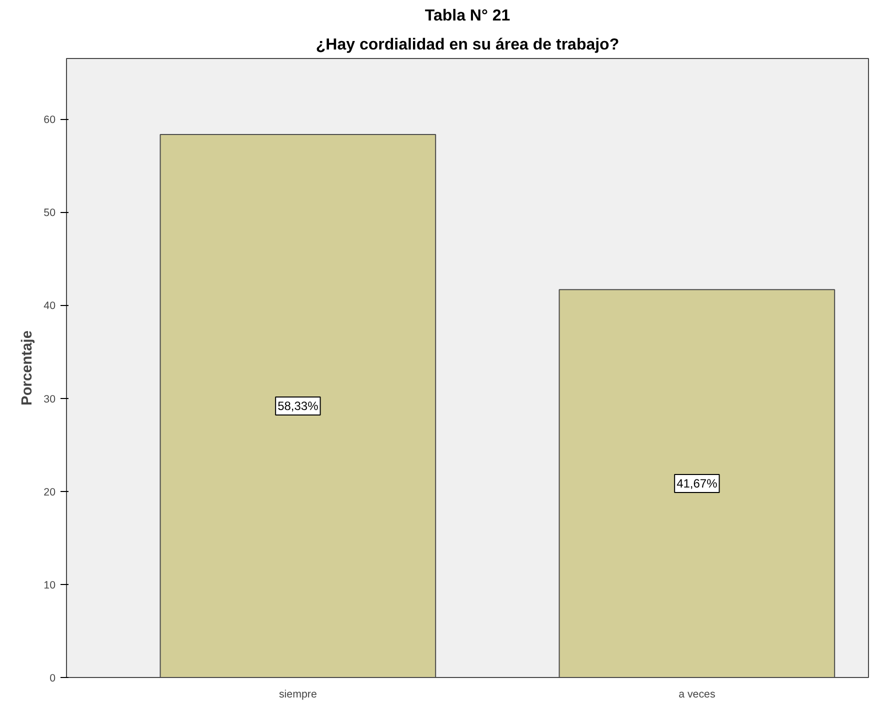 The width and height of the screenshot is (881, 708). Describe the element at coordinates (697, 483) in the screenshot. I see `data-label: 41,67%` at that location.